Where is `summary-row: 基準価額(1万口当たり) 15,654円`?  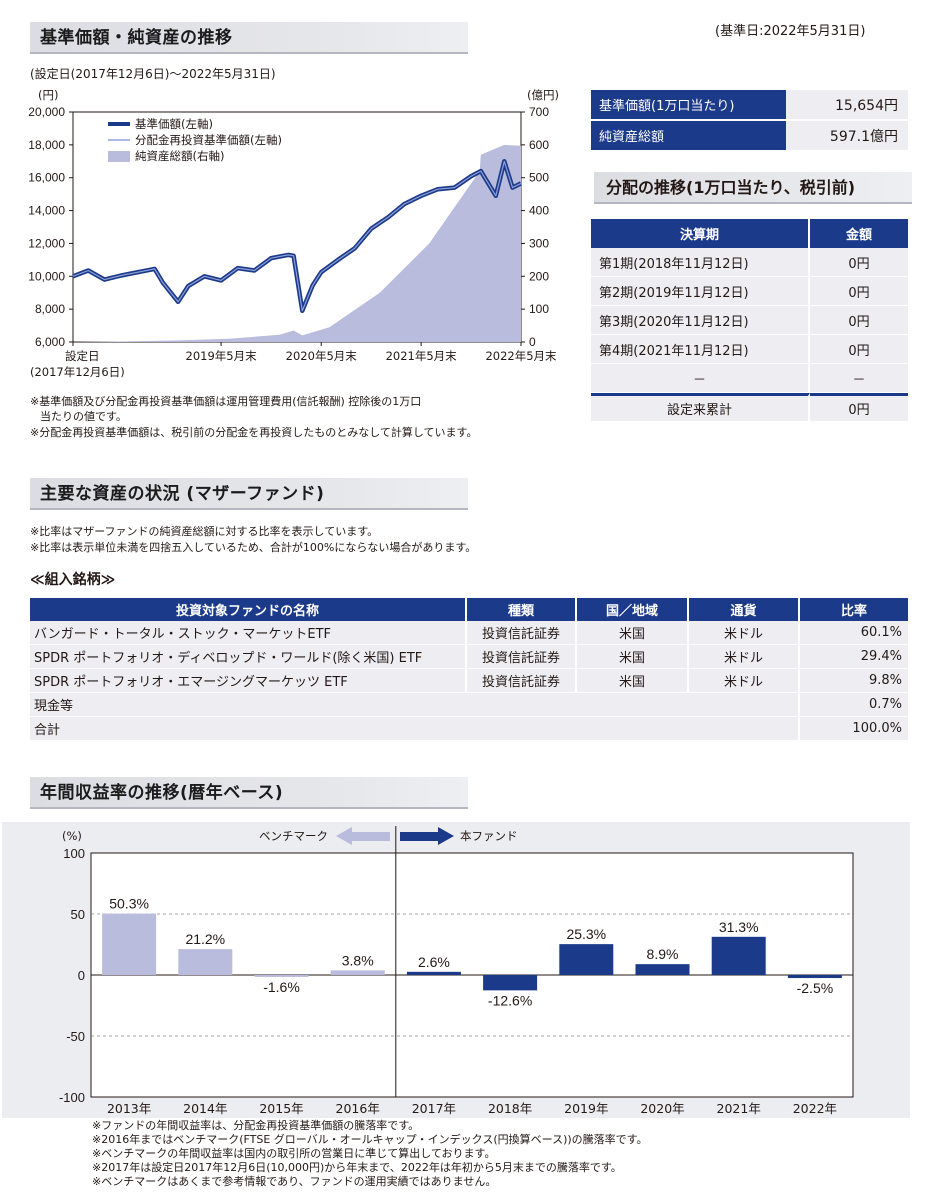
summary-row: 基準価額(1万口当たり) 15,654円 is located at coordinates (749, 105).